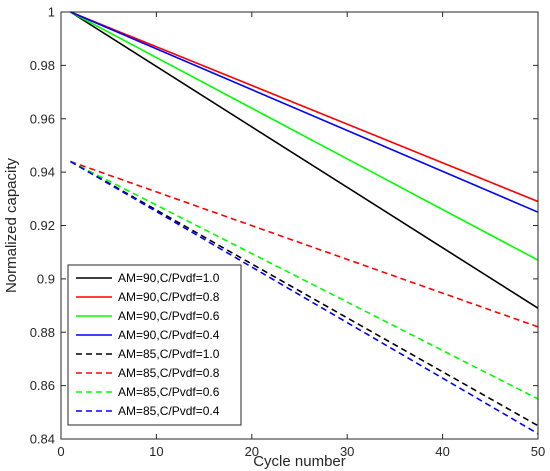 The image size is (550, 471). Describe the element at coordinates (42, 225) in the screenshot. I see `y-tick-label: 0.92` at that location.